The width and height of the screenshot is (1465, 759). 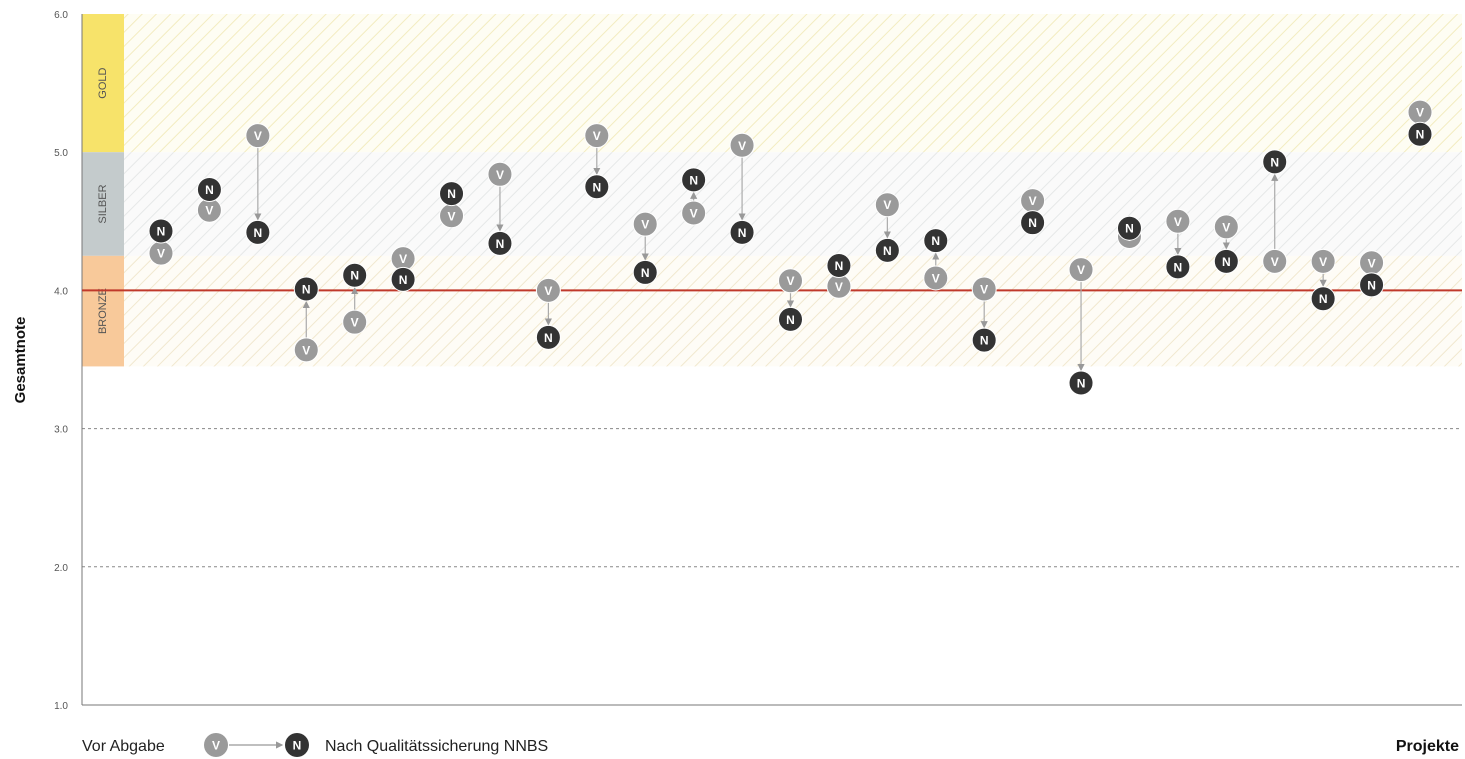 What do you see at coordinates (61, 568) in the screenshot?
I see `y-tick-label: 2.0` at bounding box center [61, 568].